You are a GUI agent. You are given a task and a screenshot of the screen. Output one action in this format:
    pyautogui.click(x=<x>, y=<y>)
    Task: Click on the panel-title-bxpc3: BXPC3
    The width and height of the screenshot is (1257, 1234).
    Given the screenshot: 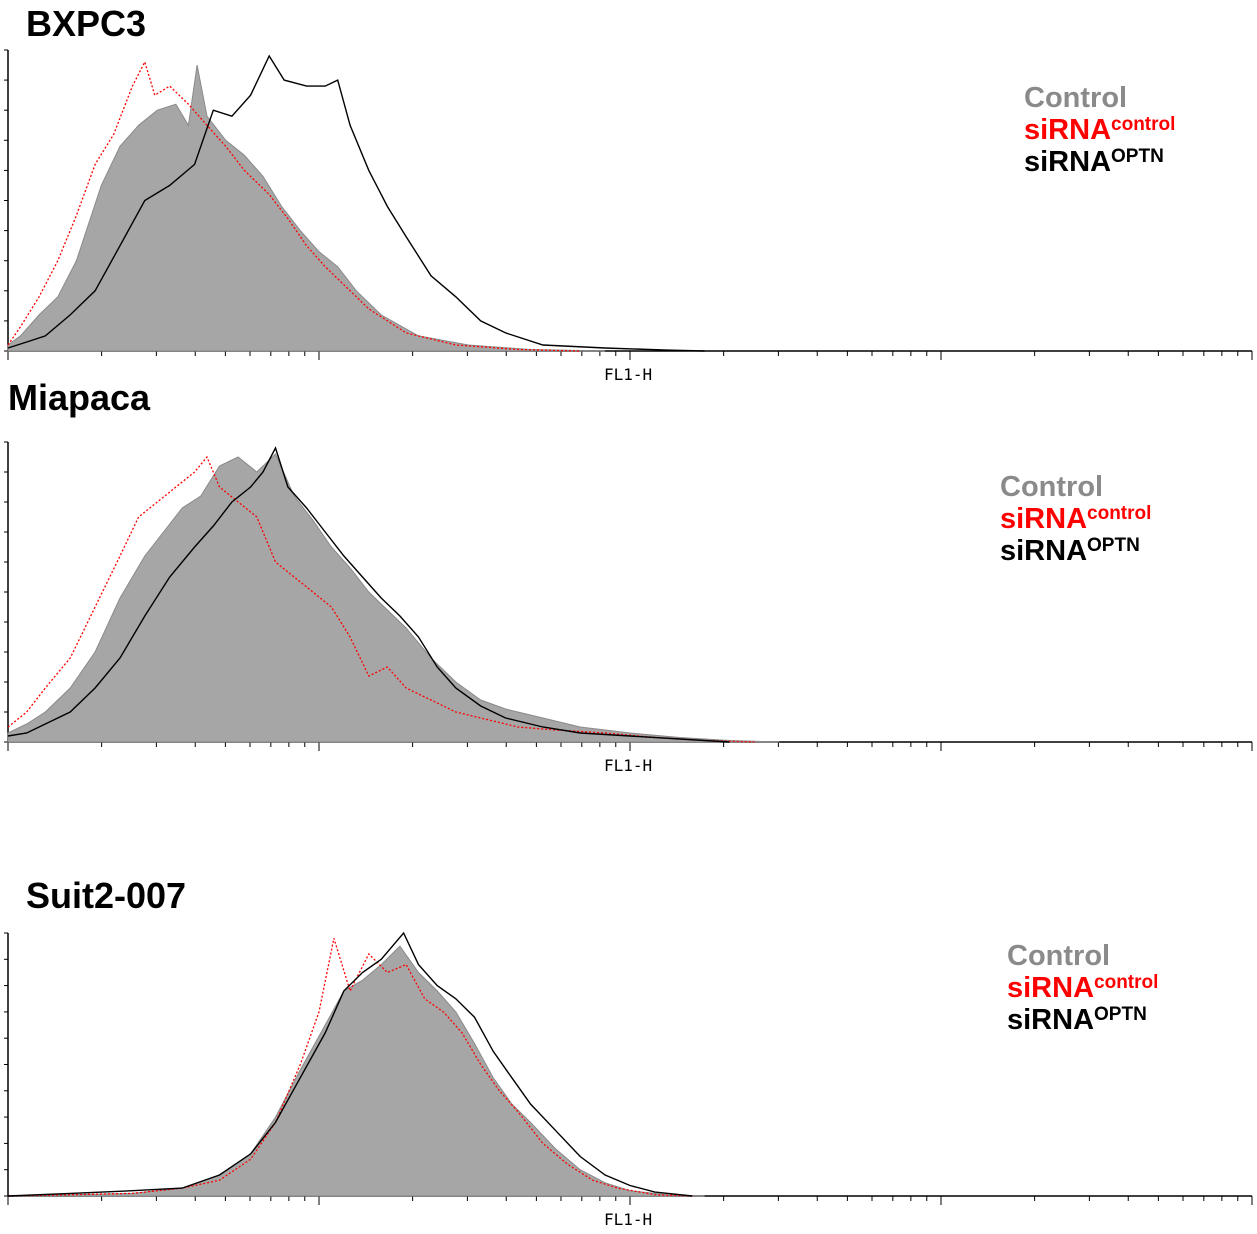 What is the action you would take?
    pyautogui.click(x=86, y=23)
    